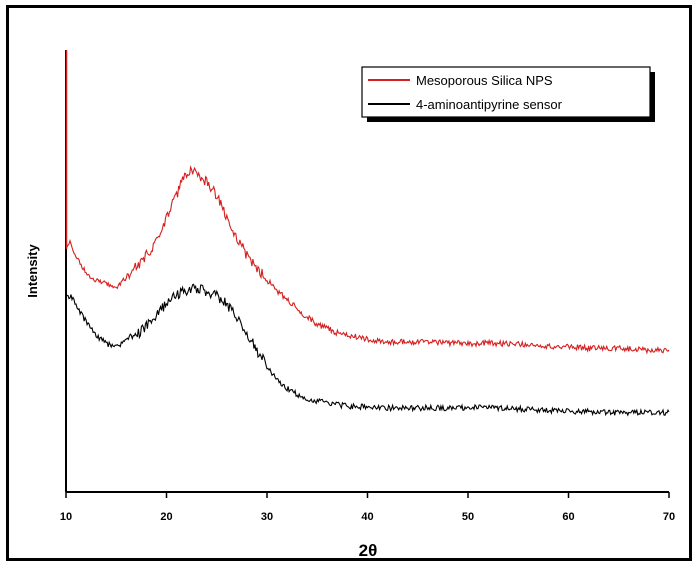 This screenshot has height=565, width=699. Describe the element at coordinates (489, 104) in the screenshot. I see `legend-label-sensor: 4-aminoantipyrine sensor` at that location.